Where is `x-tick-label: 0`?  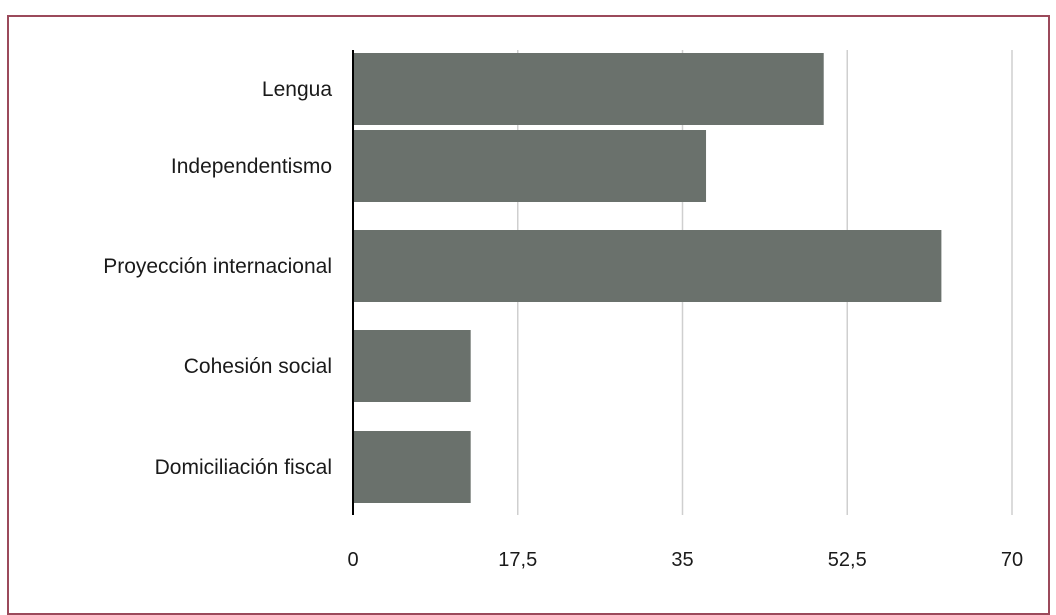
x-tick-label: 0 is located at coordinates (352, 560).